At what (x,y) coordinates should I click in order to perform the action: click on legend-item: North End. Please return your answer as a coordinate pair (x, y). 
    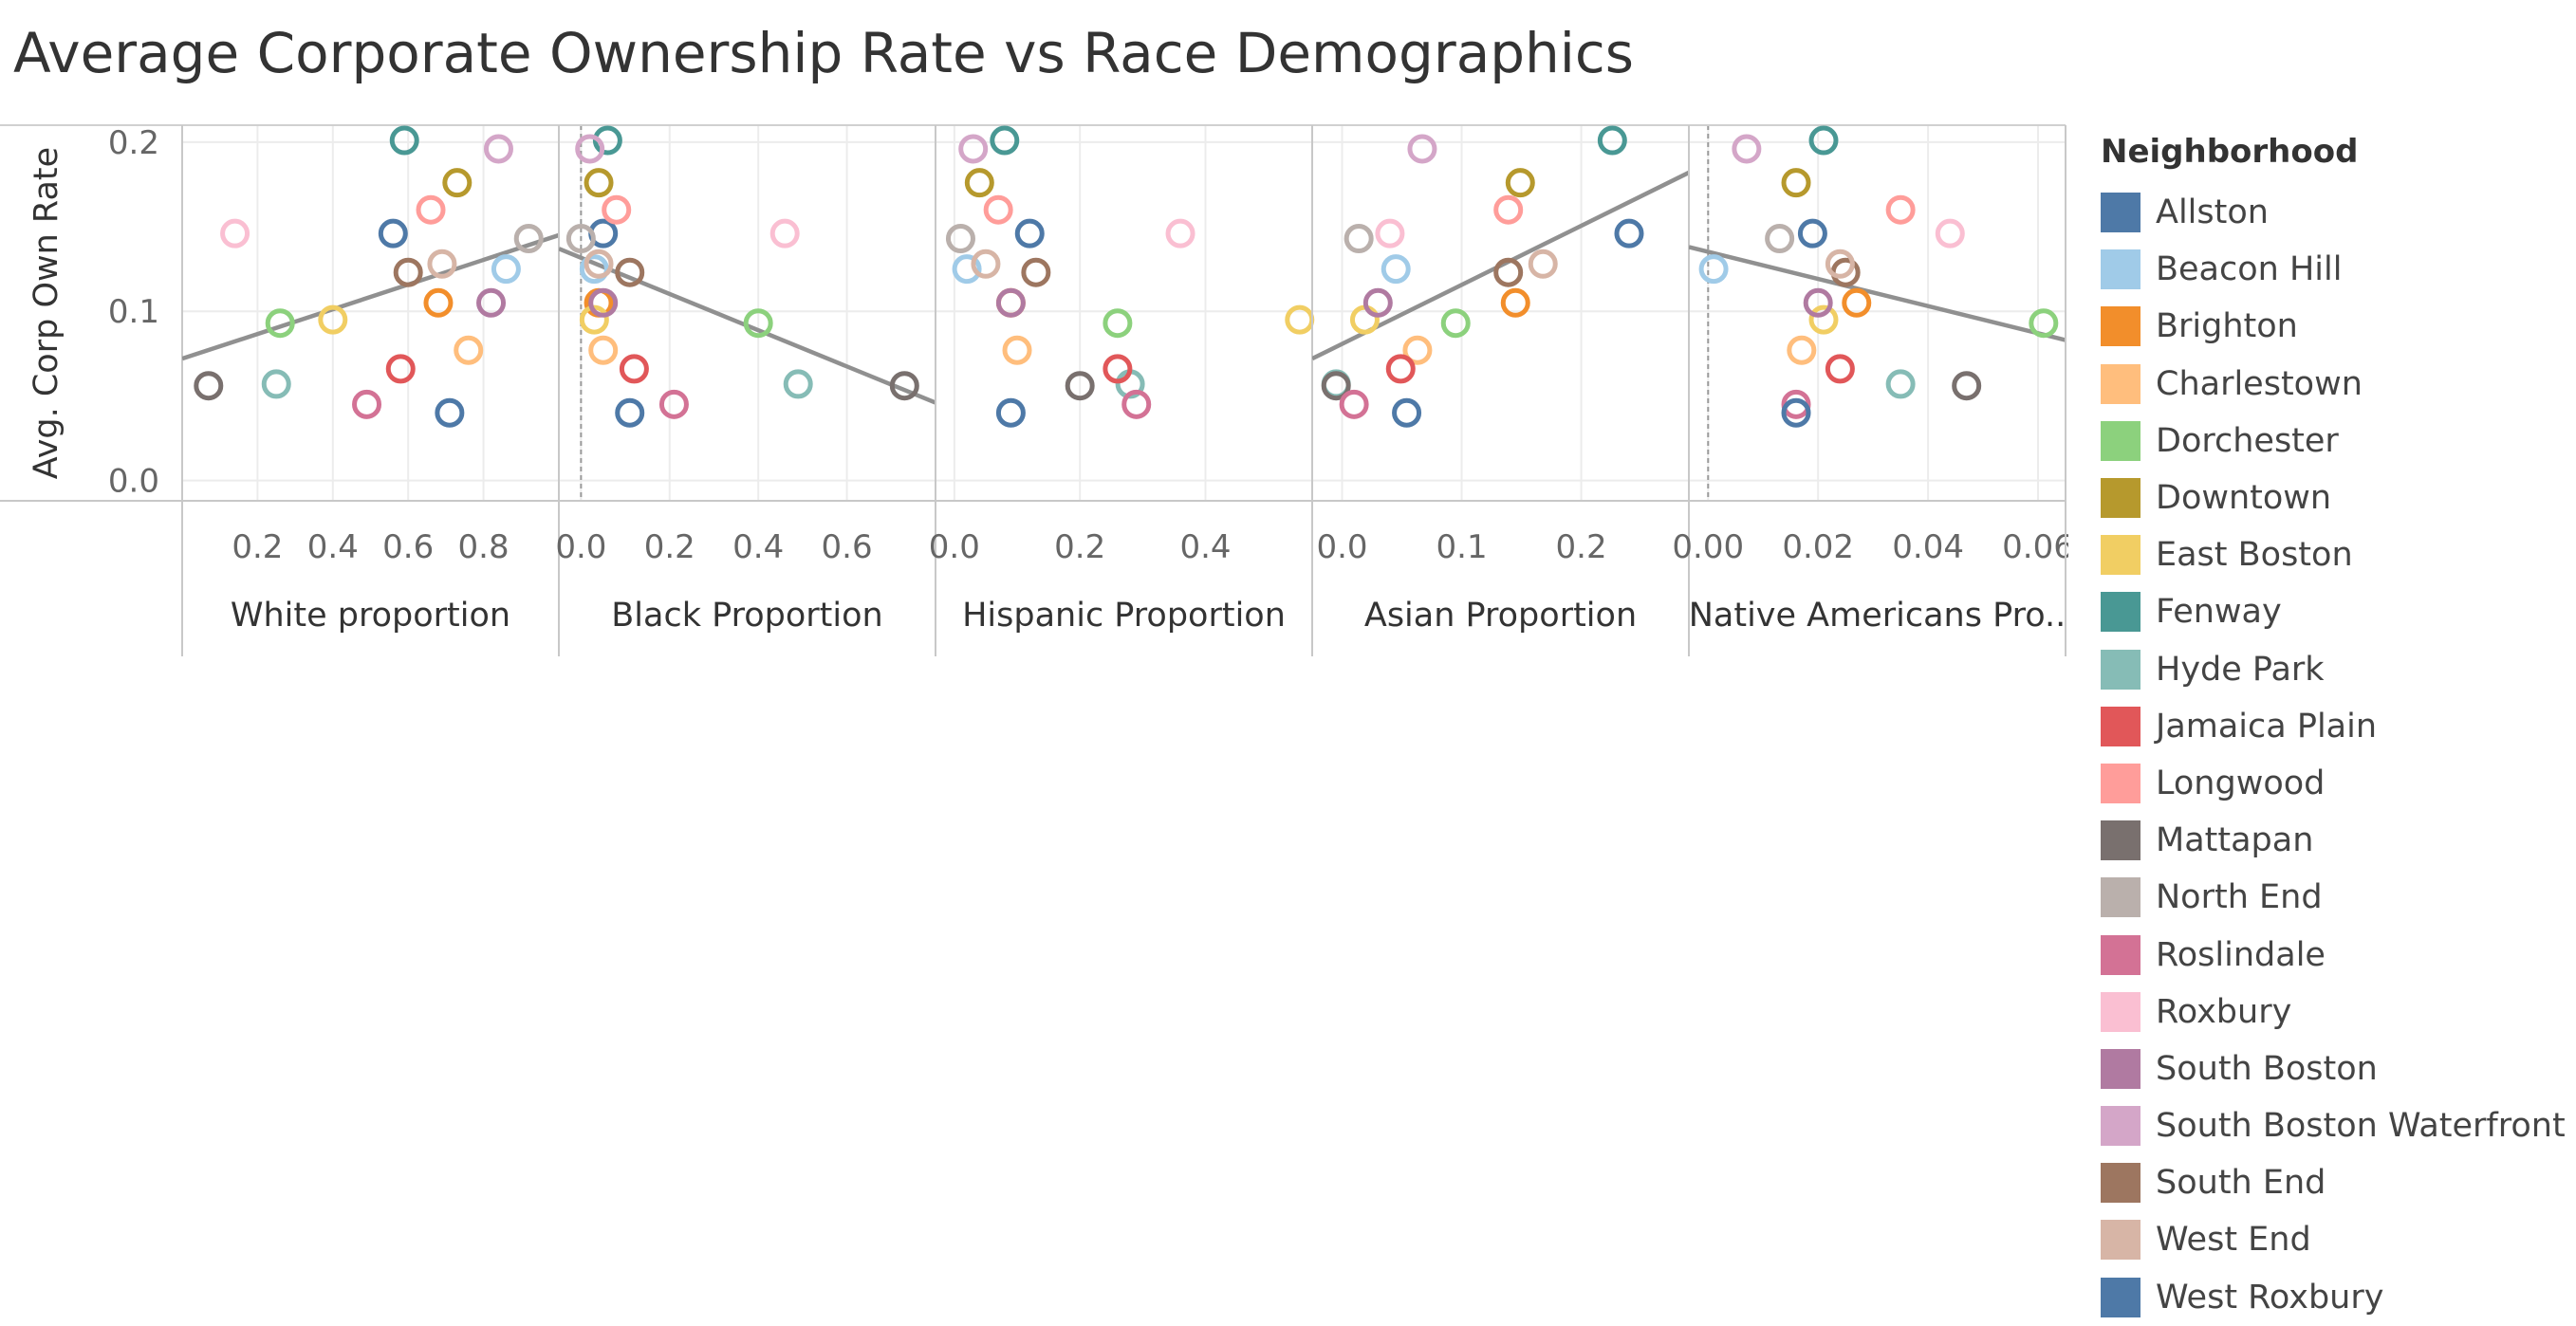
    Looking at the image, I should click on (2338, 897).